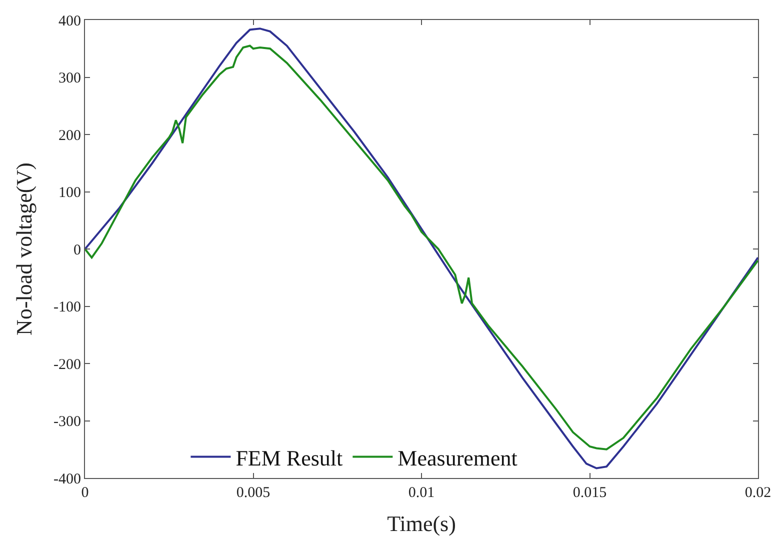 Image resolution: width=783 pixels, height=543 pixels. I want to click on x-axis-title: Time(s), so click(421, 523).